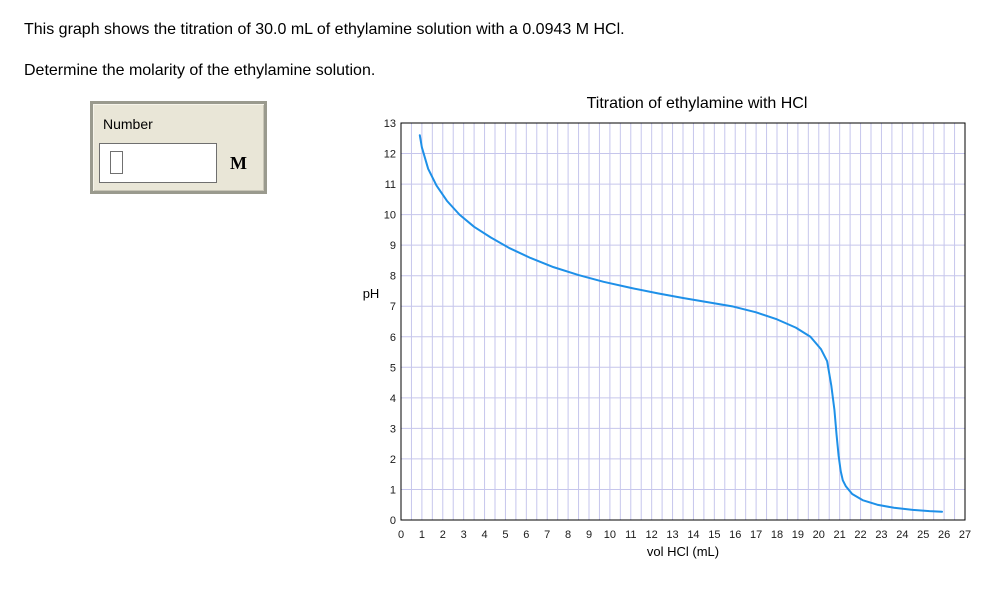 This screenshot has width=1004, height=593. What do you see at coordinates (860, 535) in the screenshot?
I see `x-tick-label: 22` at bounding box center [860, 535].